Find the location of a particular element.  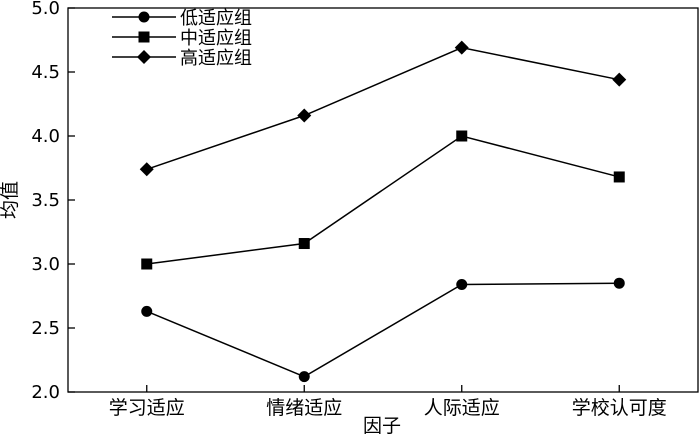

y-tick-label: 3.5 is located at coordinates (45, 200).